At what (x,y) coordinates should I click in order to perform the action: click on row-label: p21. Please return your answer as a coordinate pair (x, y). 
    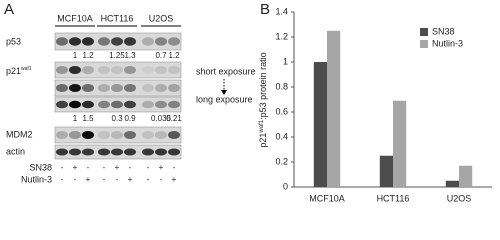
    Looking at the image, I should click on (13, 71).